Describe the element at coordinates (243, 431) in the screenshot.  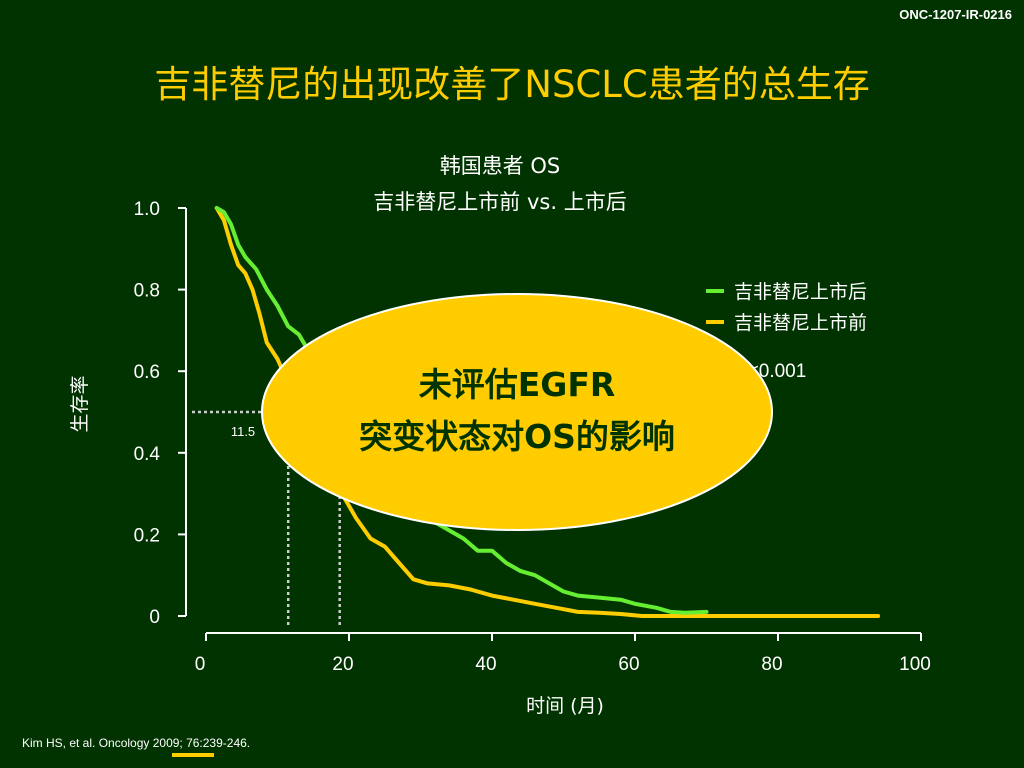
I see `median-label: 11.5` at that location.